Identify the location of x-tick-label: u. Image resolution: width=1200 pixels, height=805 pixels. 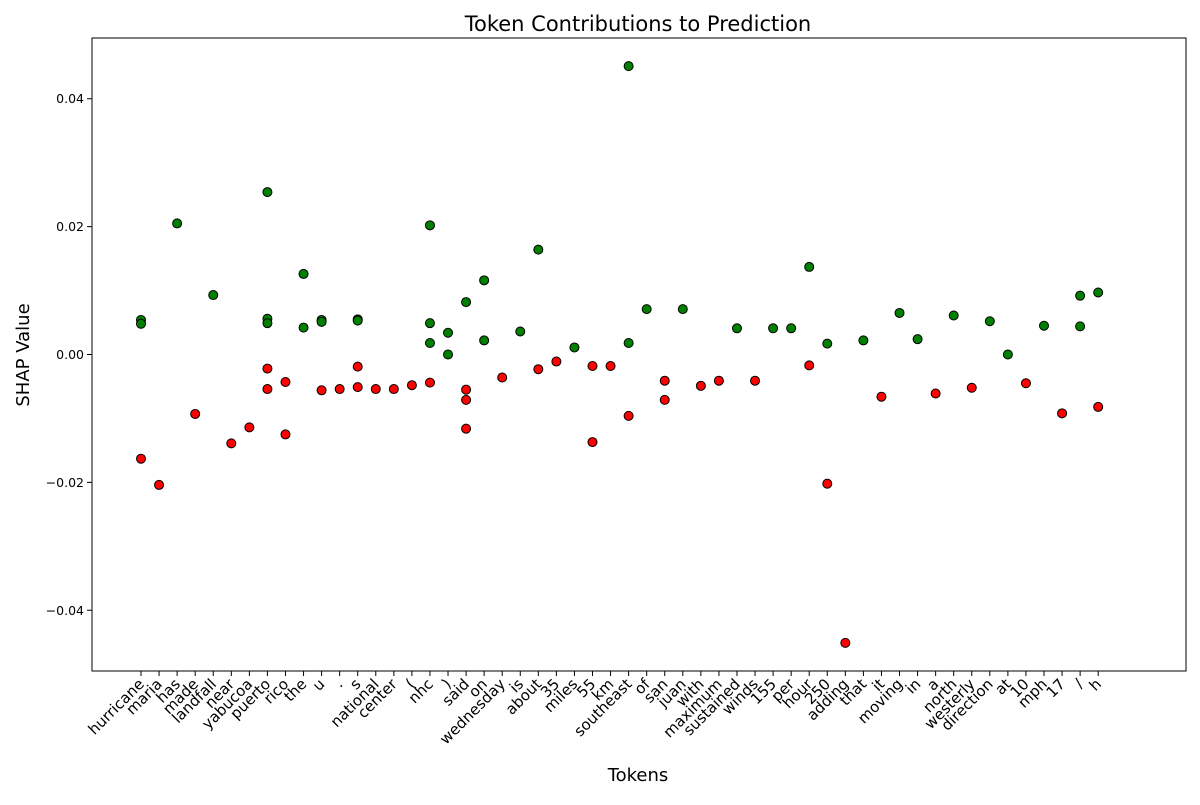
(318, 684).